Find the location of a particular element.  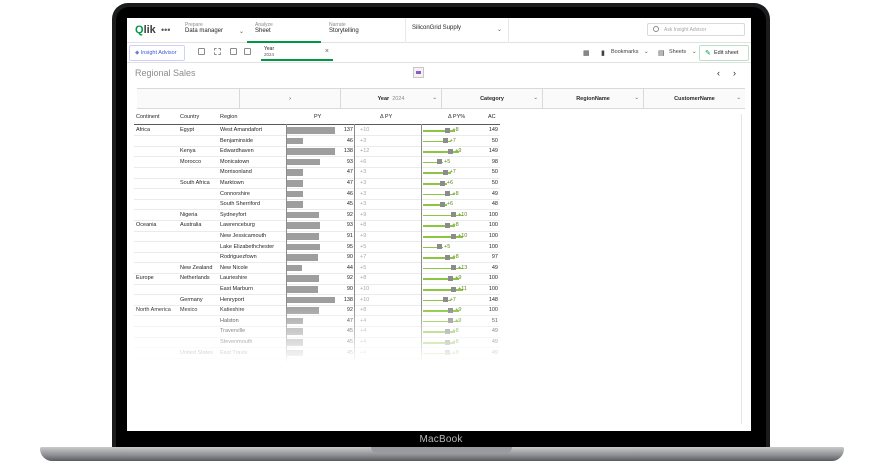

cell-py: 44 is located at coordinates (349, 267).